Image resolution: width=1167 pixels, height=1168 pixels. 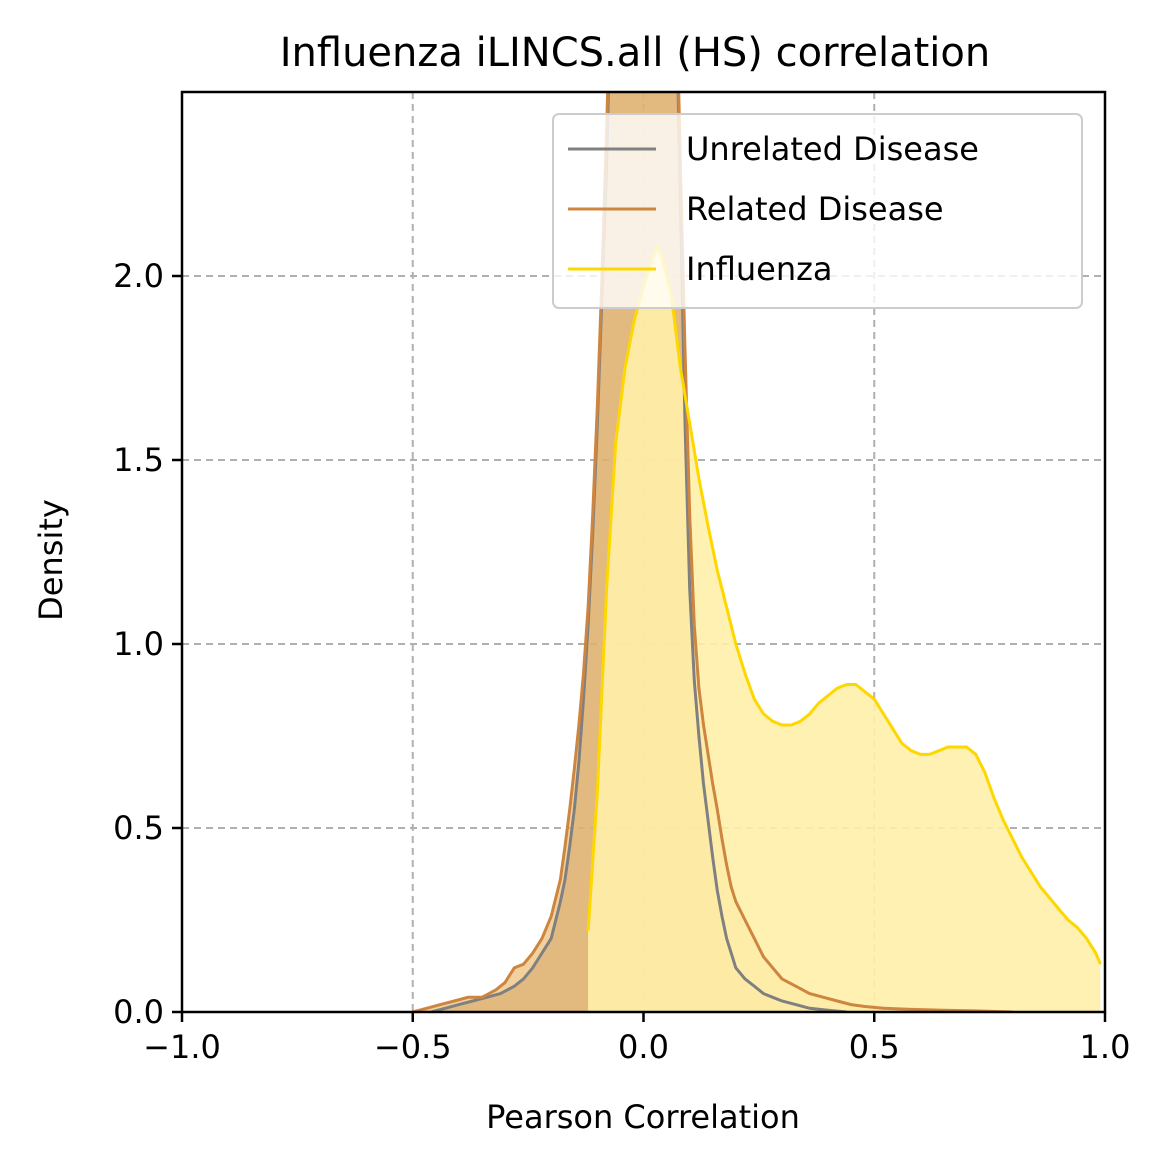 What do you see at coordinates (832, 149) in the screenshot?
I see `legend-label-unrelated: Unrelated Disease` at bounding box center [832, 149].